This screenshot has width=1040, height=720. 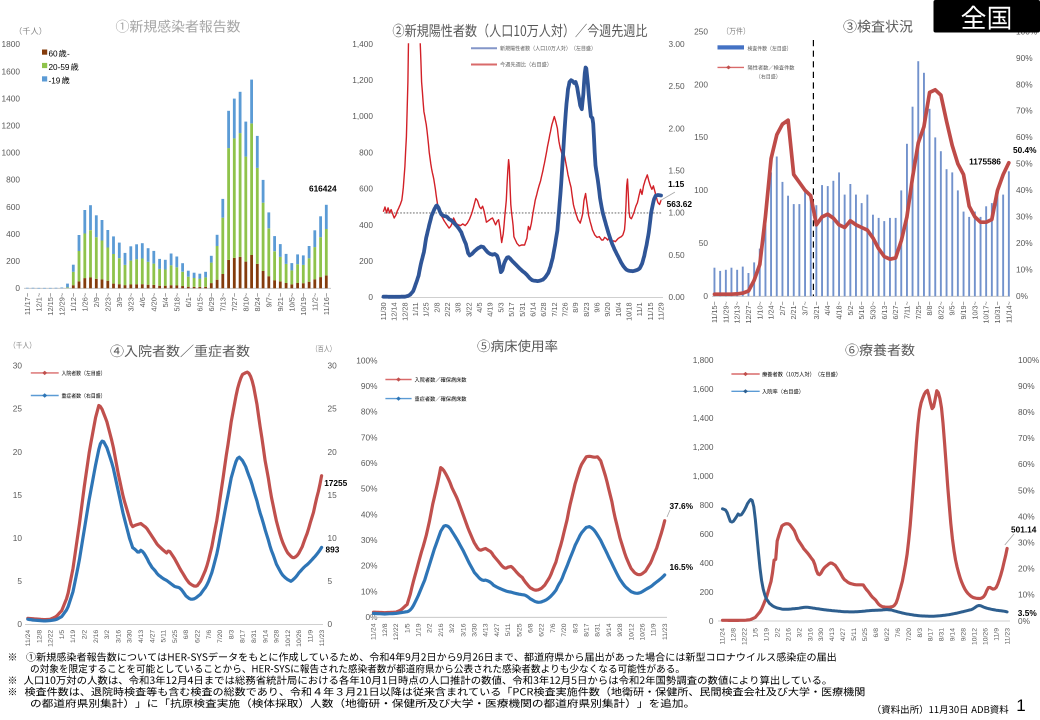 What do you see at coordinates (222, 302) in the screenshot?
I see `svg-text: 7/13~` at bounding box center [222, 302].